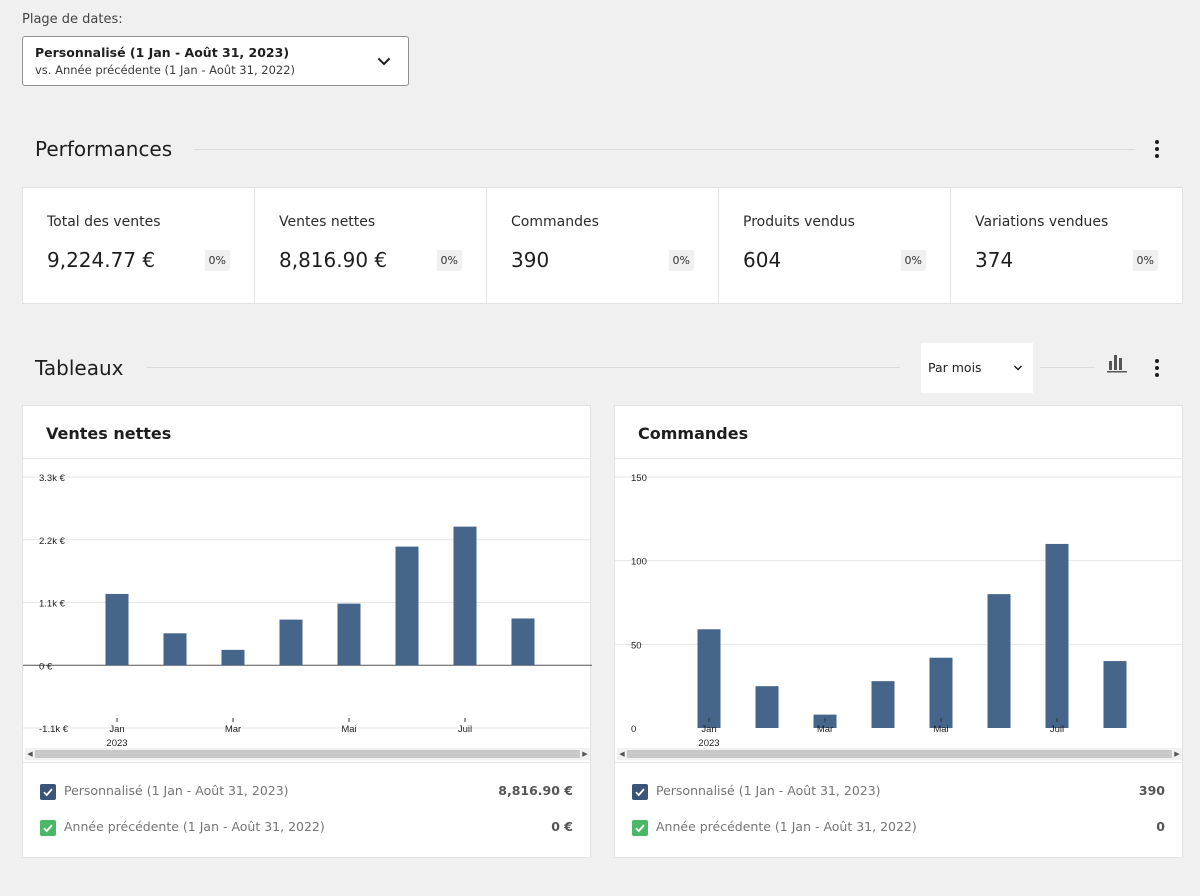  I want to click on performance-title: Performances, so click(115, 149).